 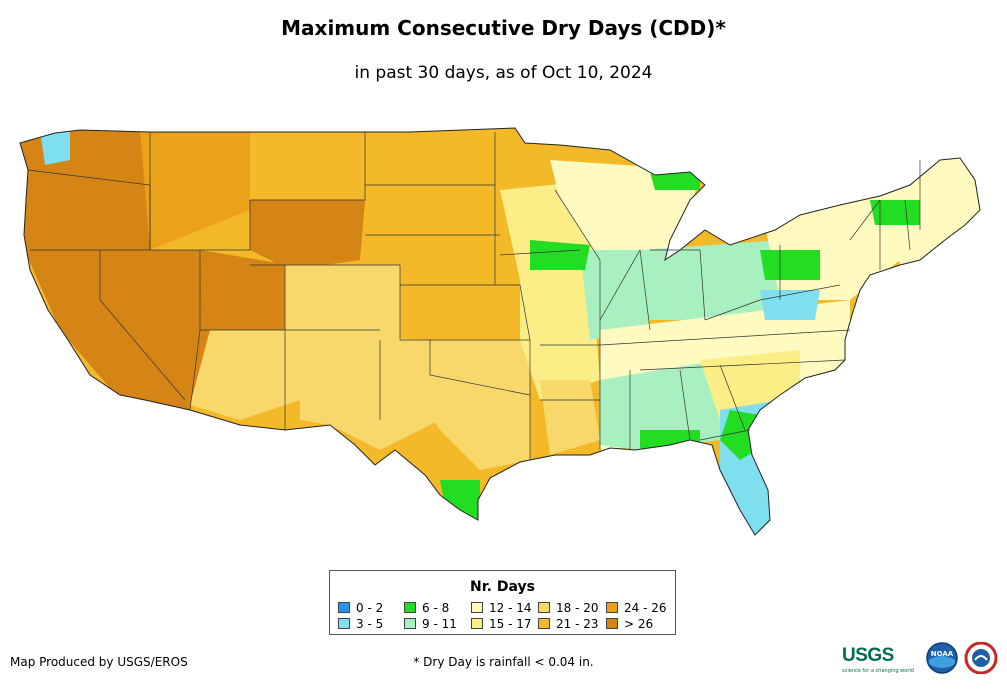 I want to click on legend-label: 0 - 2, so click(x=370, y=608).